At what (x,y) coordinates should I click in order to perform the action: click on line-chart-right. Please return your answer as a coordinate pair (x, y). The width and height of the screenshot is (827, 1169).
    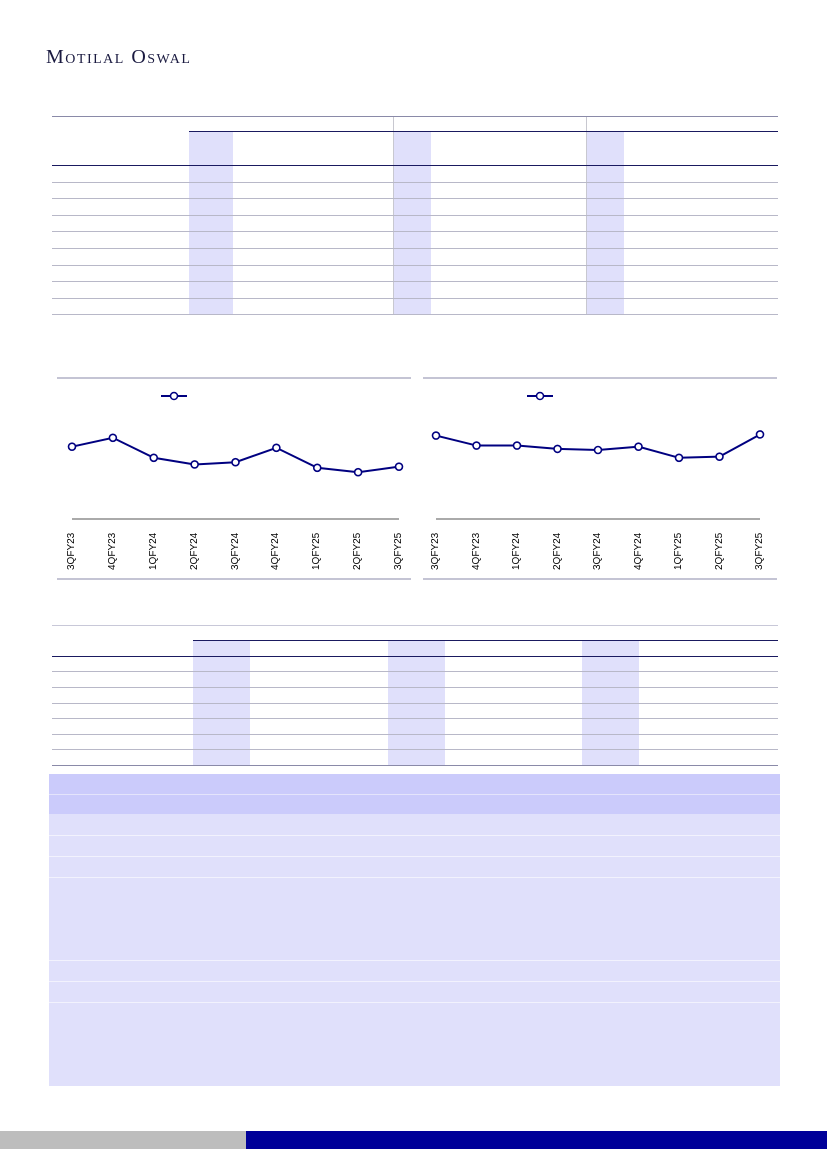
    Looking at the image, I should click on (600, 478).